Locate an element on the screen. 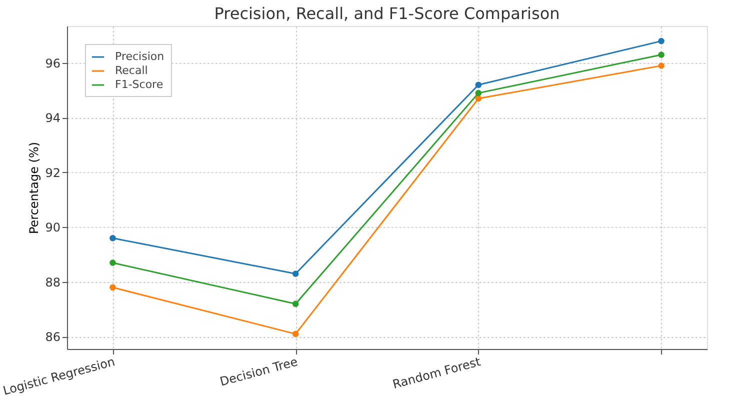 The height and width of the screenshot is (403, 737). x-tick-label: Random Forest is located at coordinates (436, 373).